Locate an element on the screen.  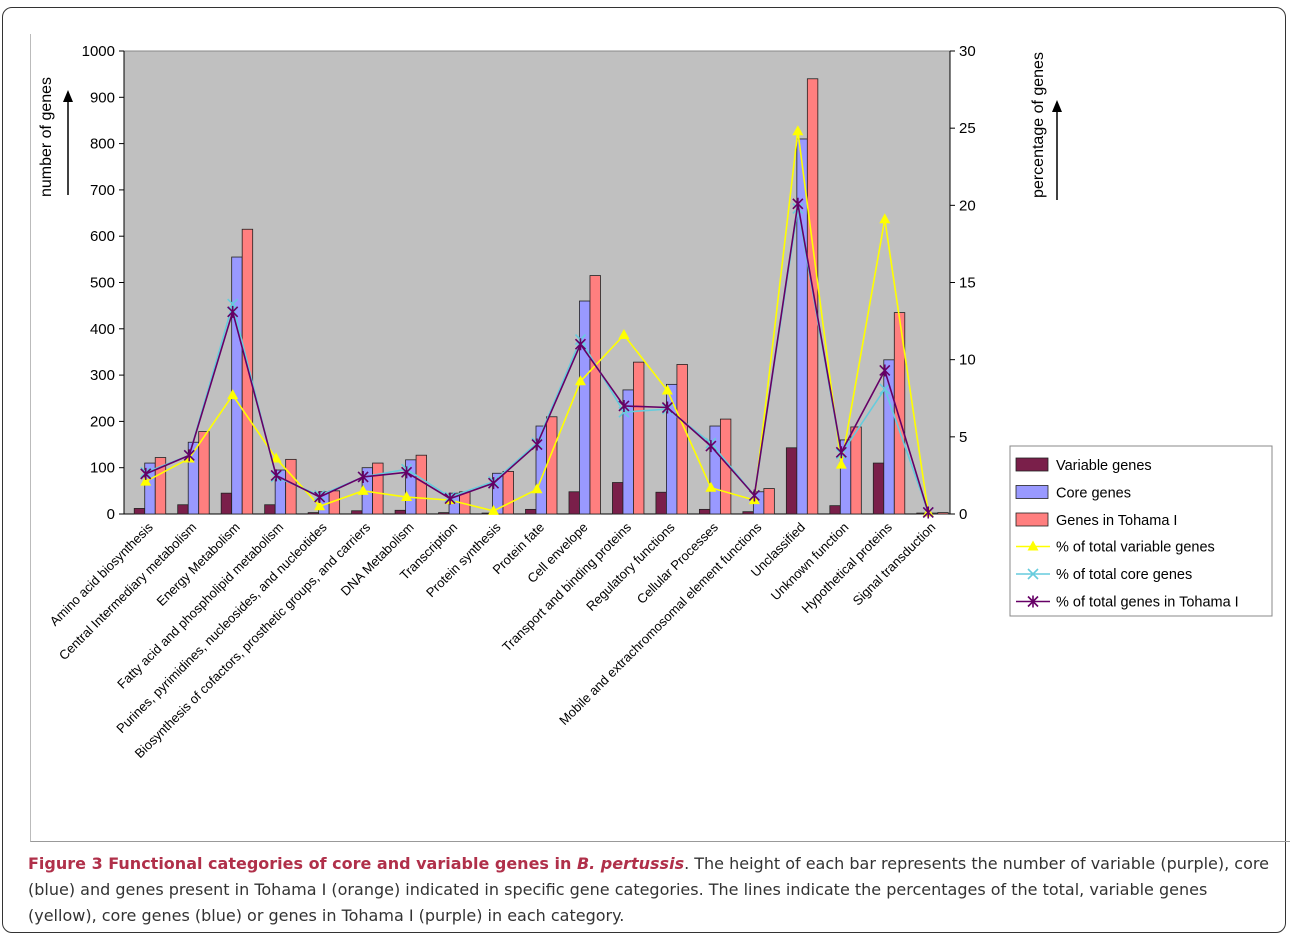
x-tick-label: Cellular Processes is located at coordinates (678, 563).